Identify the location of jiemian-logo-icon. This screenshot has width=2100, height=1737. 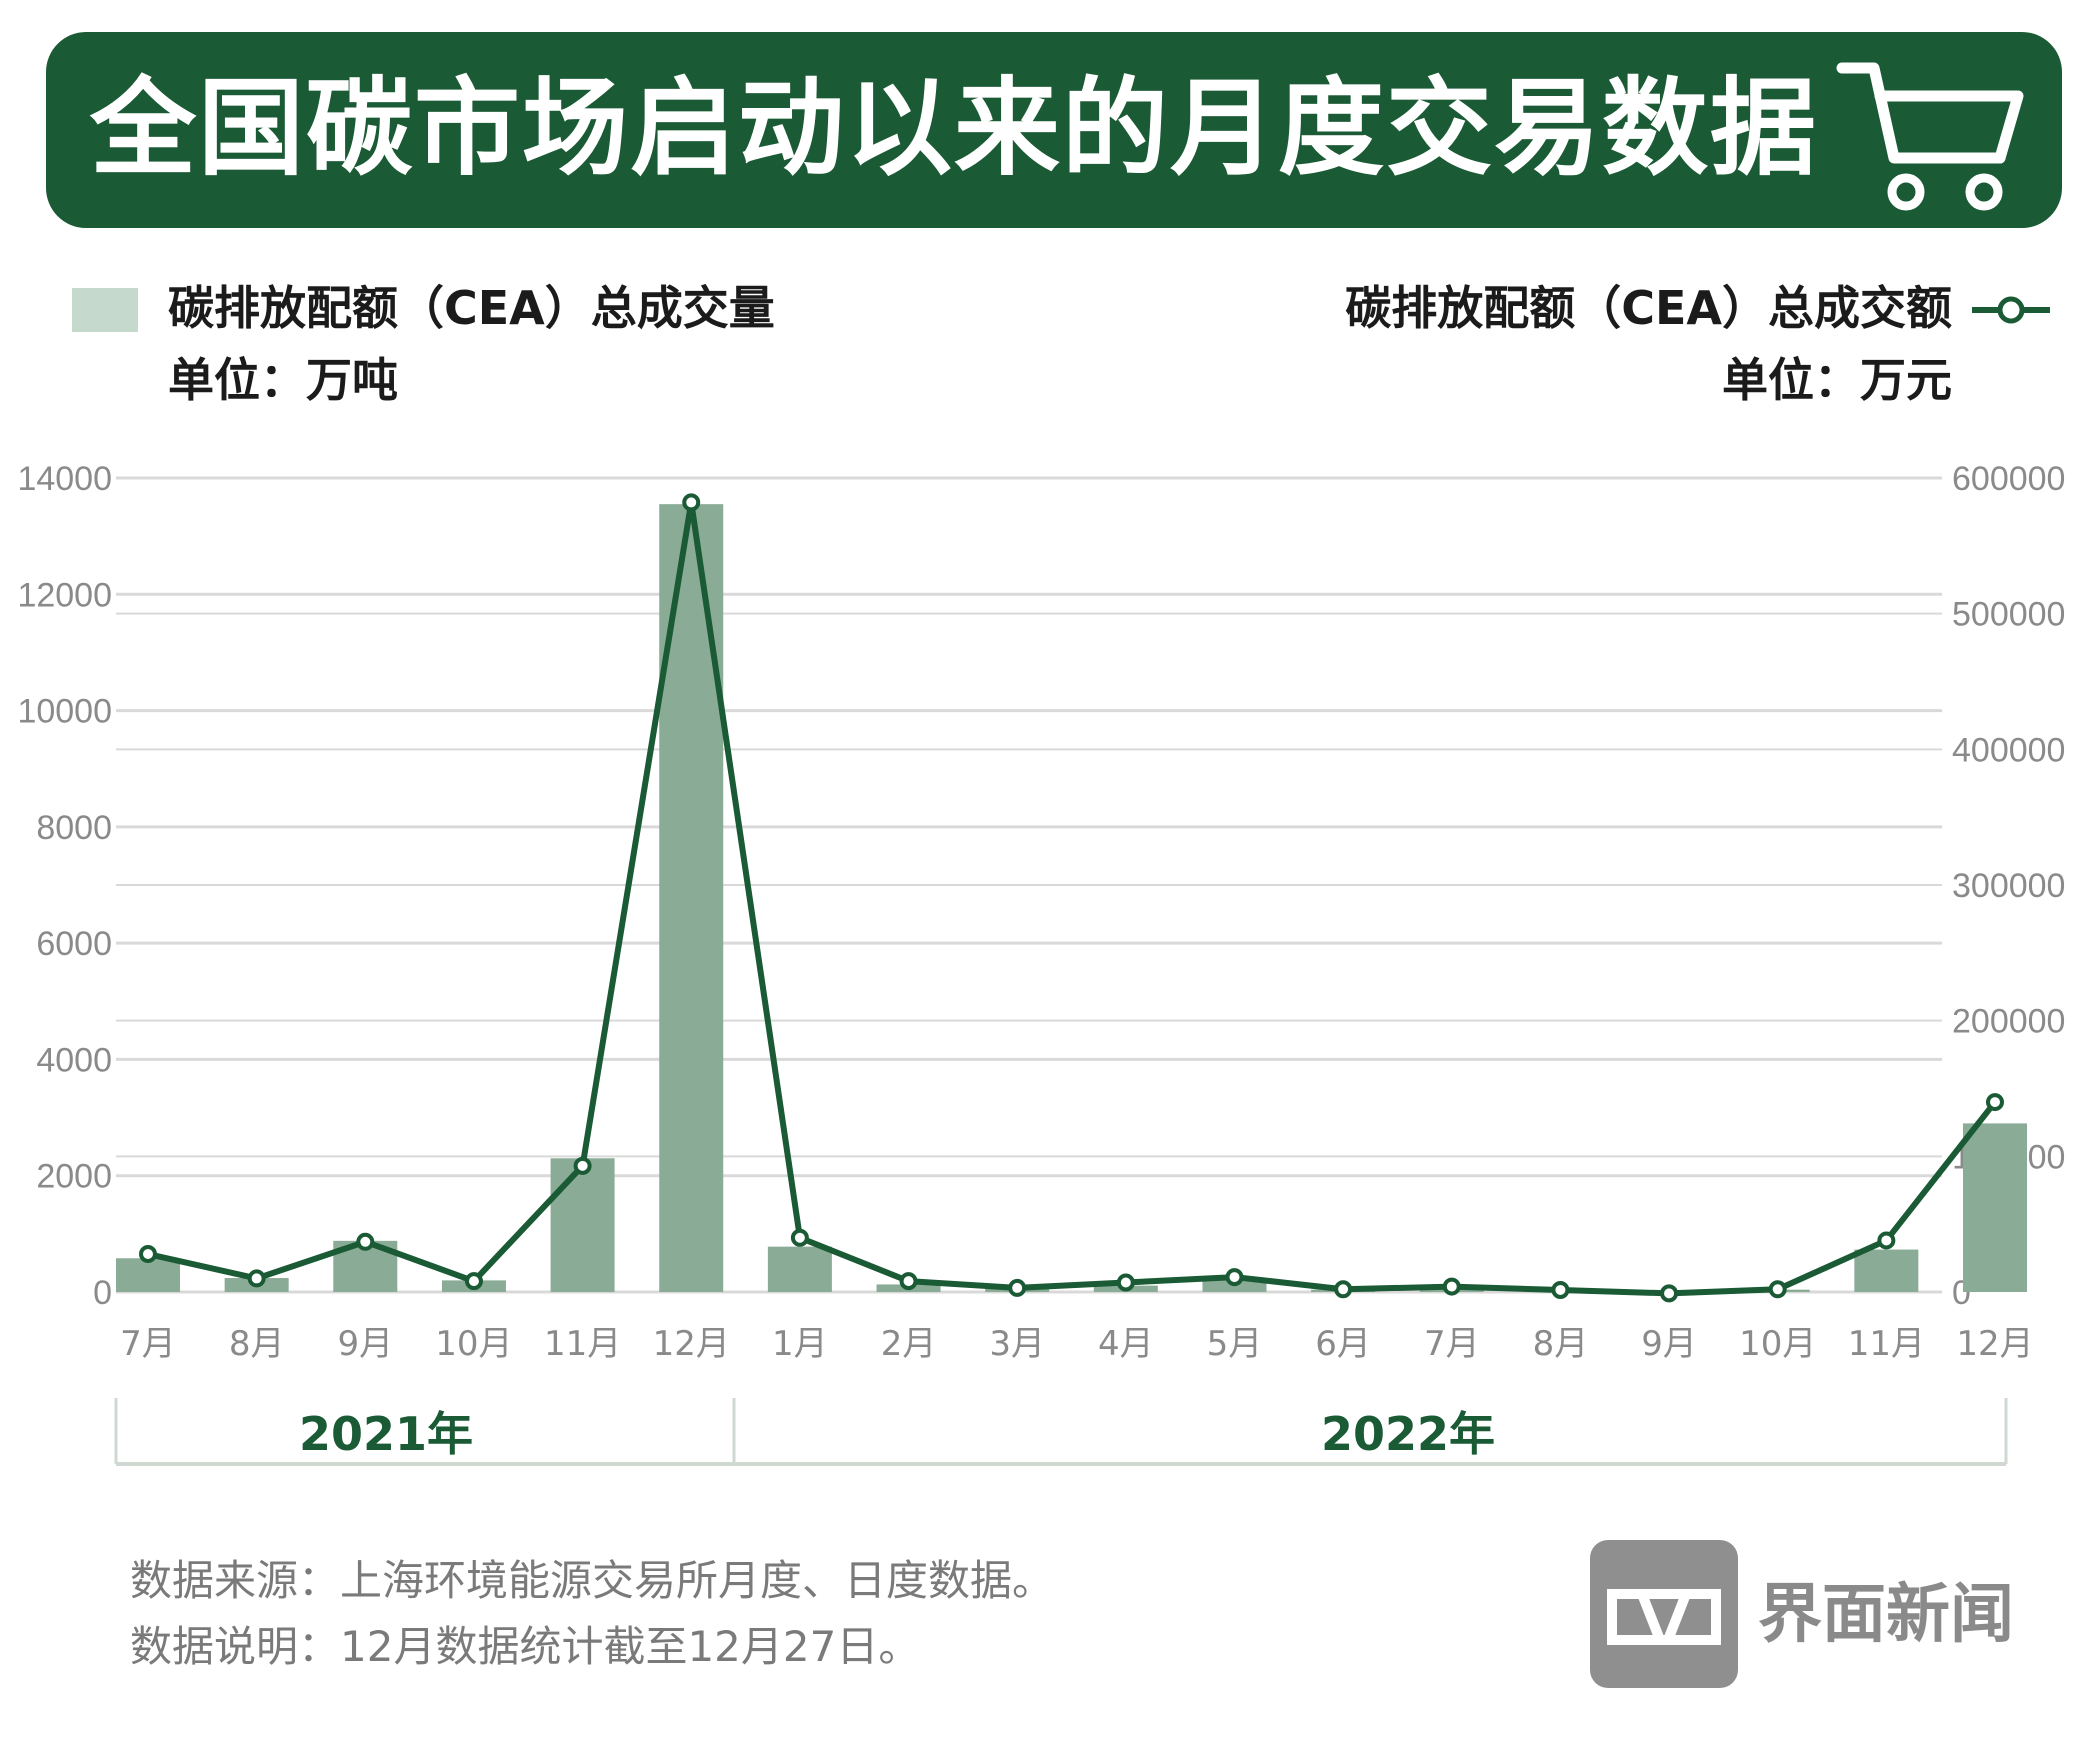
(1664, 1614).